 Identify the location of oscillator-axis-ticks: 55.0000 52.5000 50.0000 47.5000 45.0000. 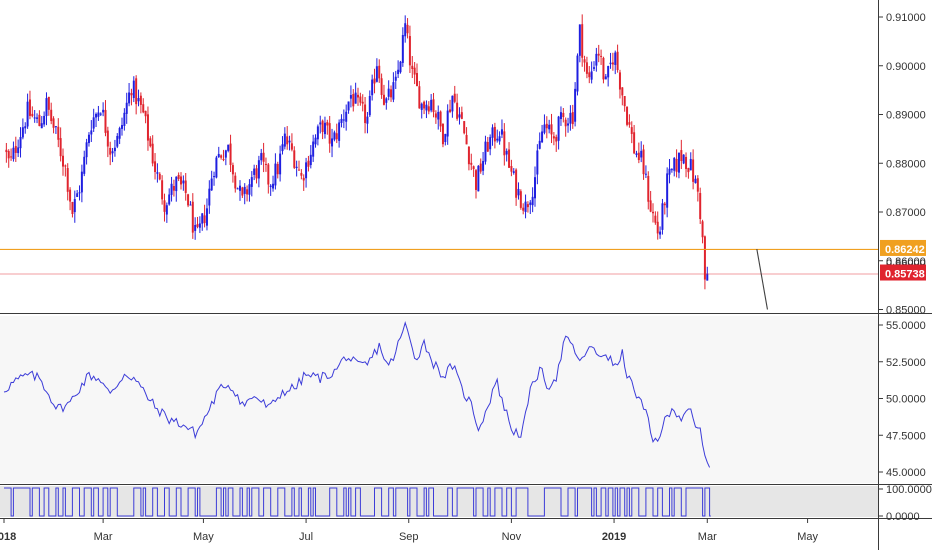
(902, 399).